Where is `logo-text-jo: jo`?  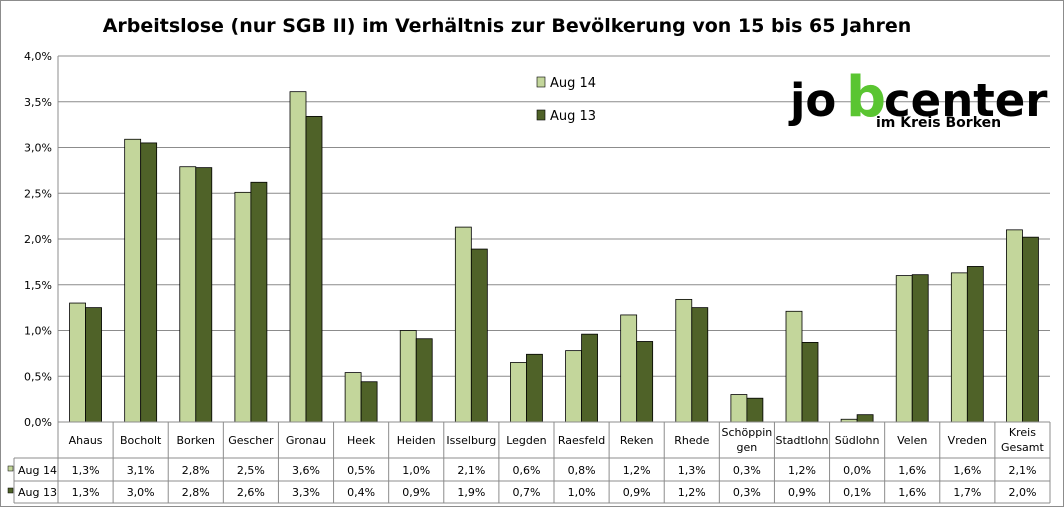
logo-text-jo: jo is located at coordinates (812, 100).